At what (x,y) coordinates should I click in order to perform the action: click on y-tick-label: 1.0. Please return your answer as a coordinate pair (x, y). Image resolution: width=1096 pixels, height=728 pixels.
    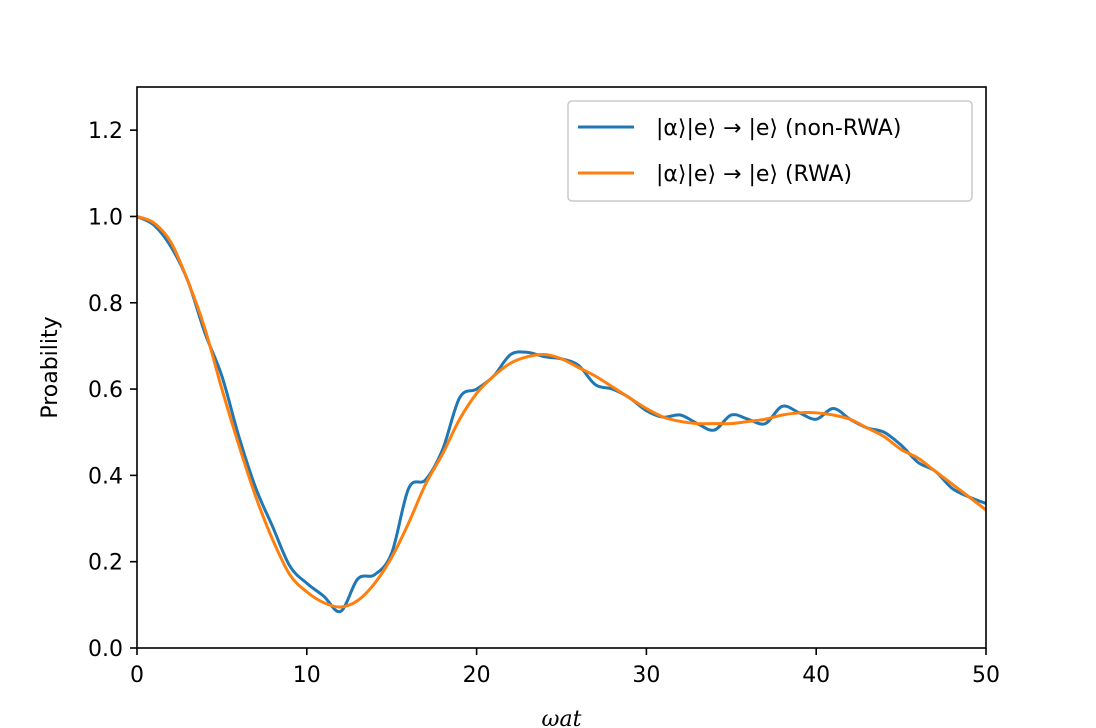
    Looking at the image, I should click on (105, 217).